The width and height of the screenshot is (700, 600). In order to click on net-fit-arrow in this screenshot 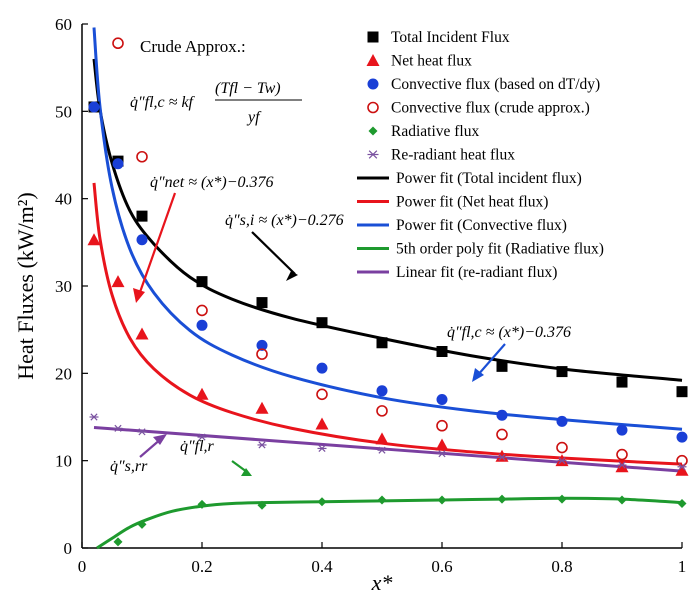, I will do `click(157, 244)`.